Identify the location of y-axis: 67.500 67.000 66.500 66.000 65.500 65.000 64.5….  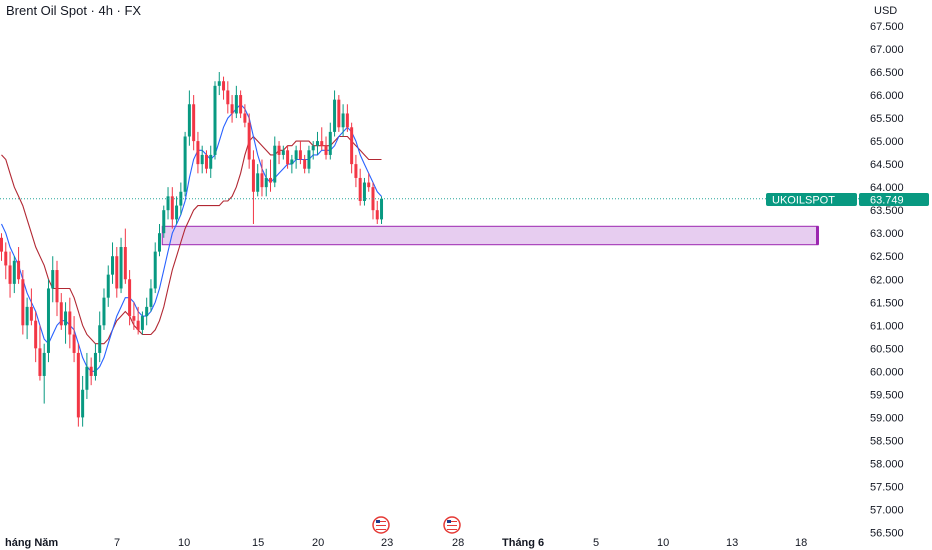
(887, 280).